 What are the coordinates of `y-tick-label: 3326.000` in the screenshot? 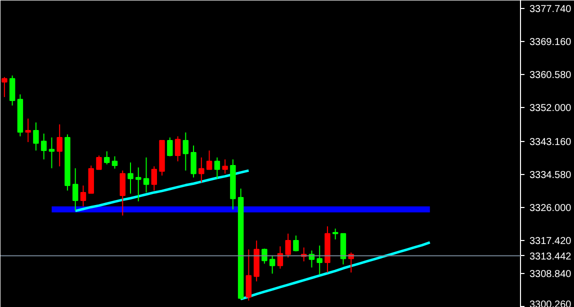 It's located at (551, 208).